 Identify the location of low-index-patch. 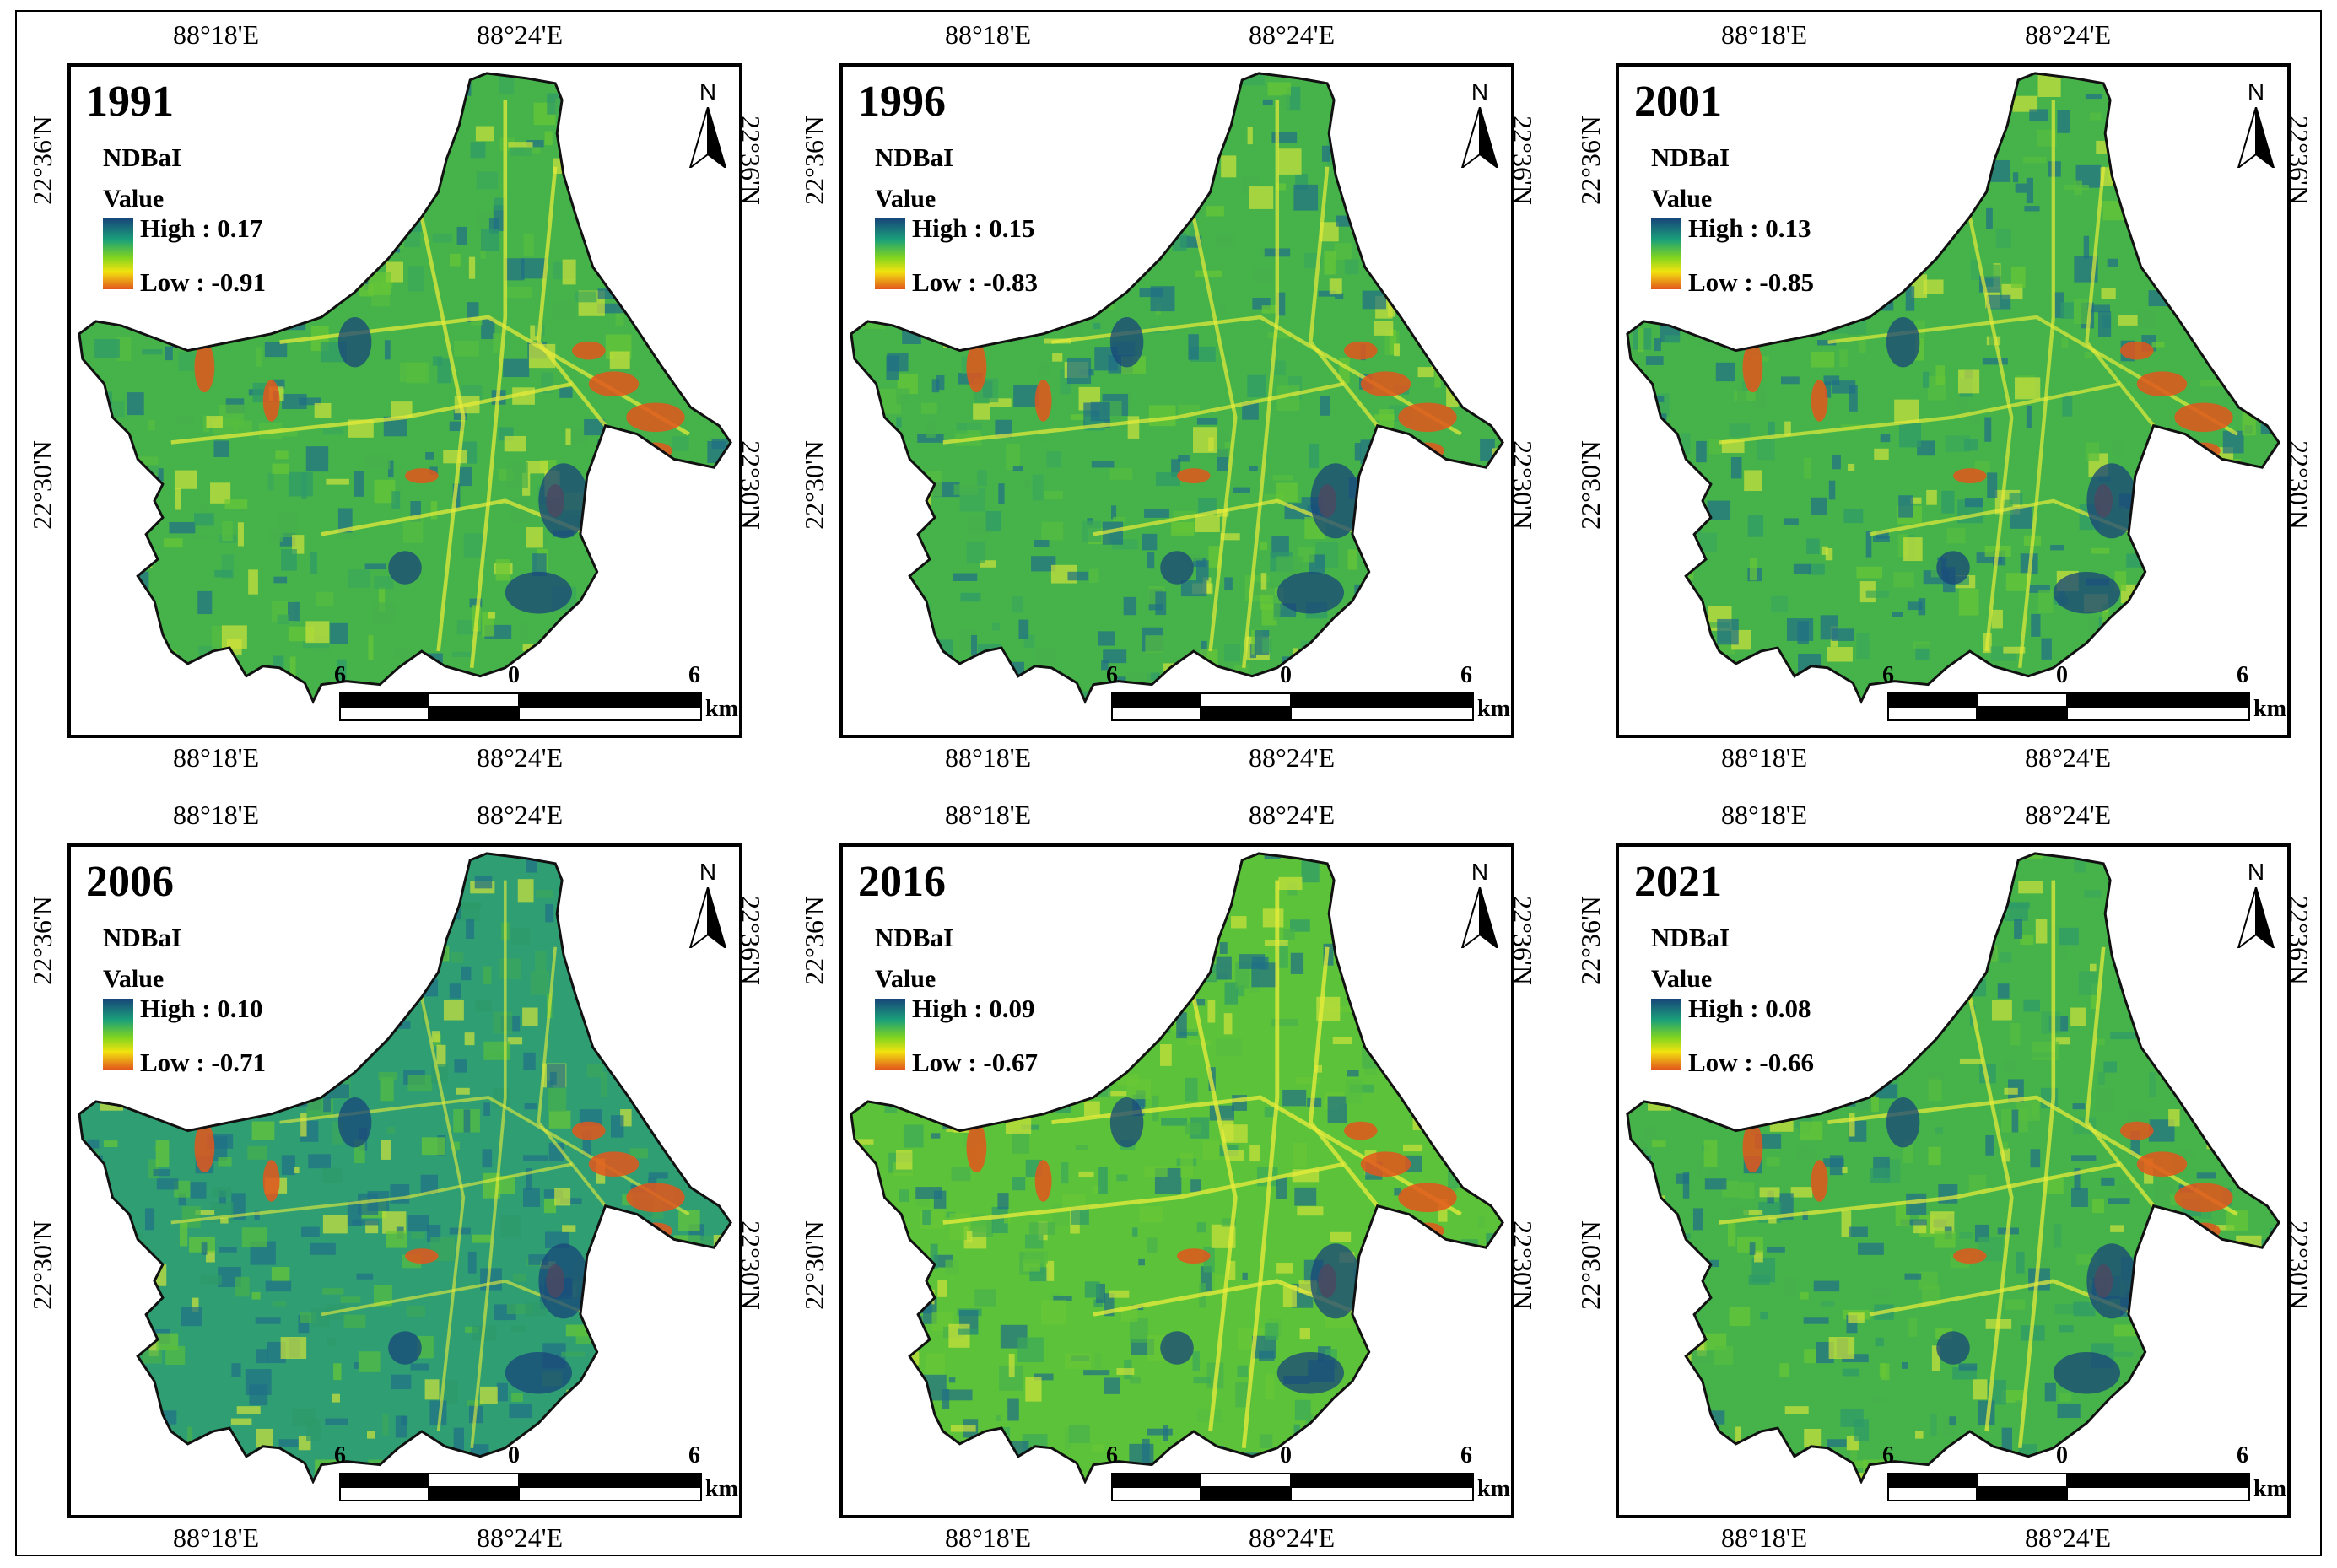
(2137, 351).